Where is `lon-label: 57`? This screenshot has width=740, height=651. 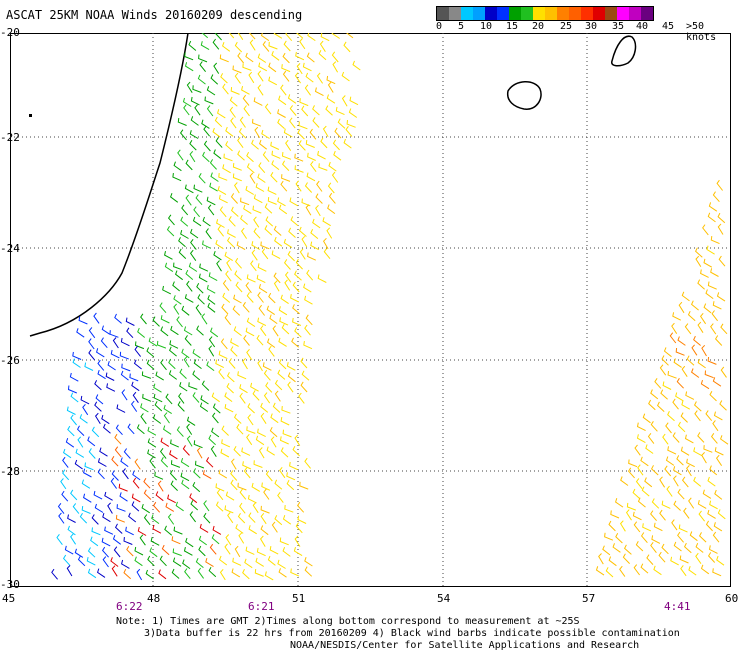 lon-label: 57 is located at coordinates (589, 598).